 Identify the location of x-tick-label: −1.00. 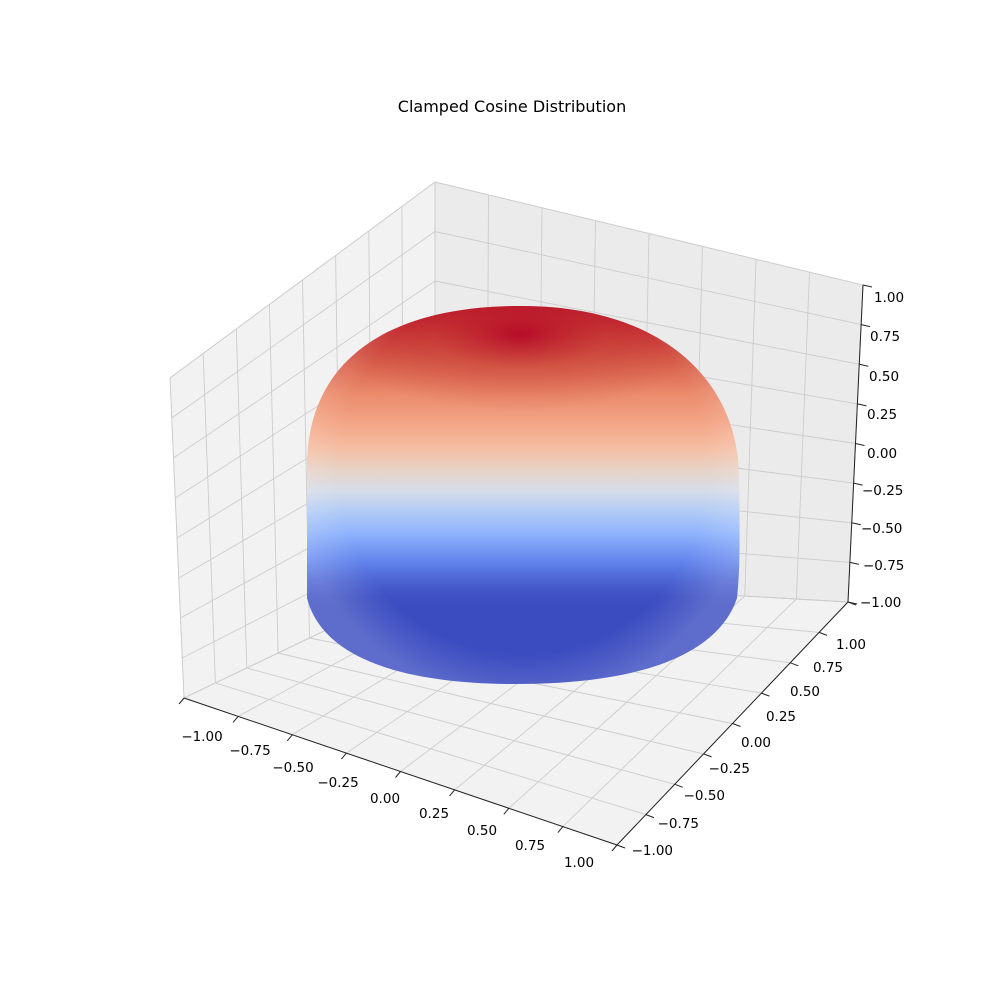
(201, 737).